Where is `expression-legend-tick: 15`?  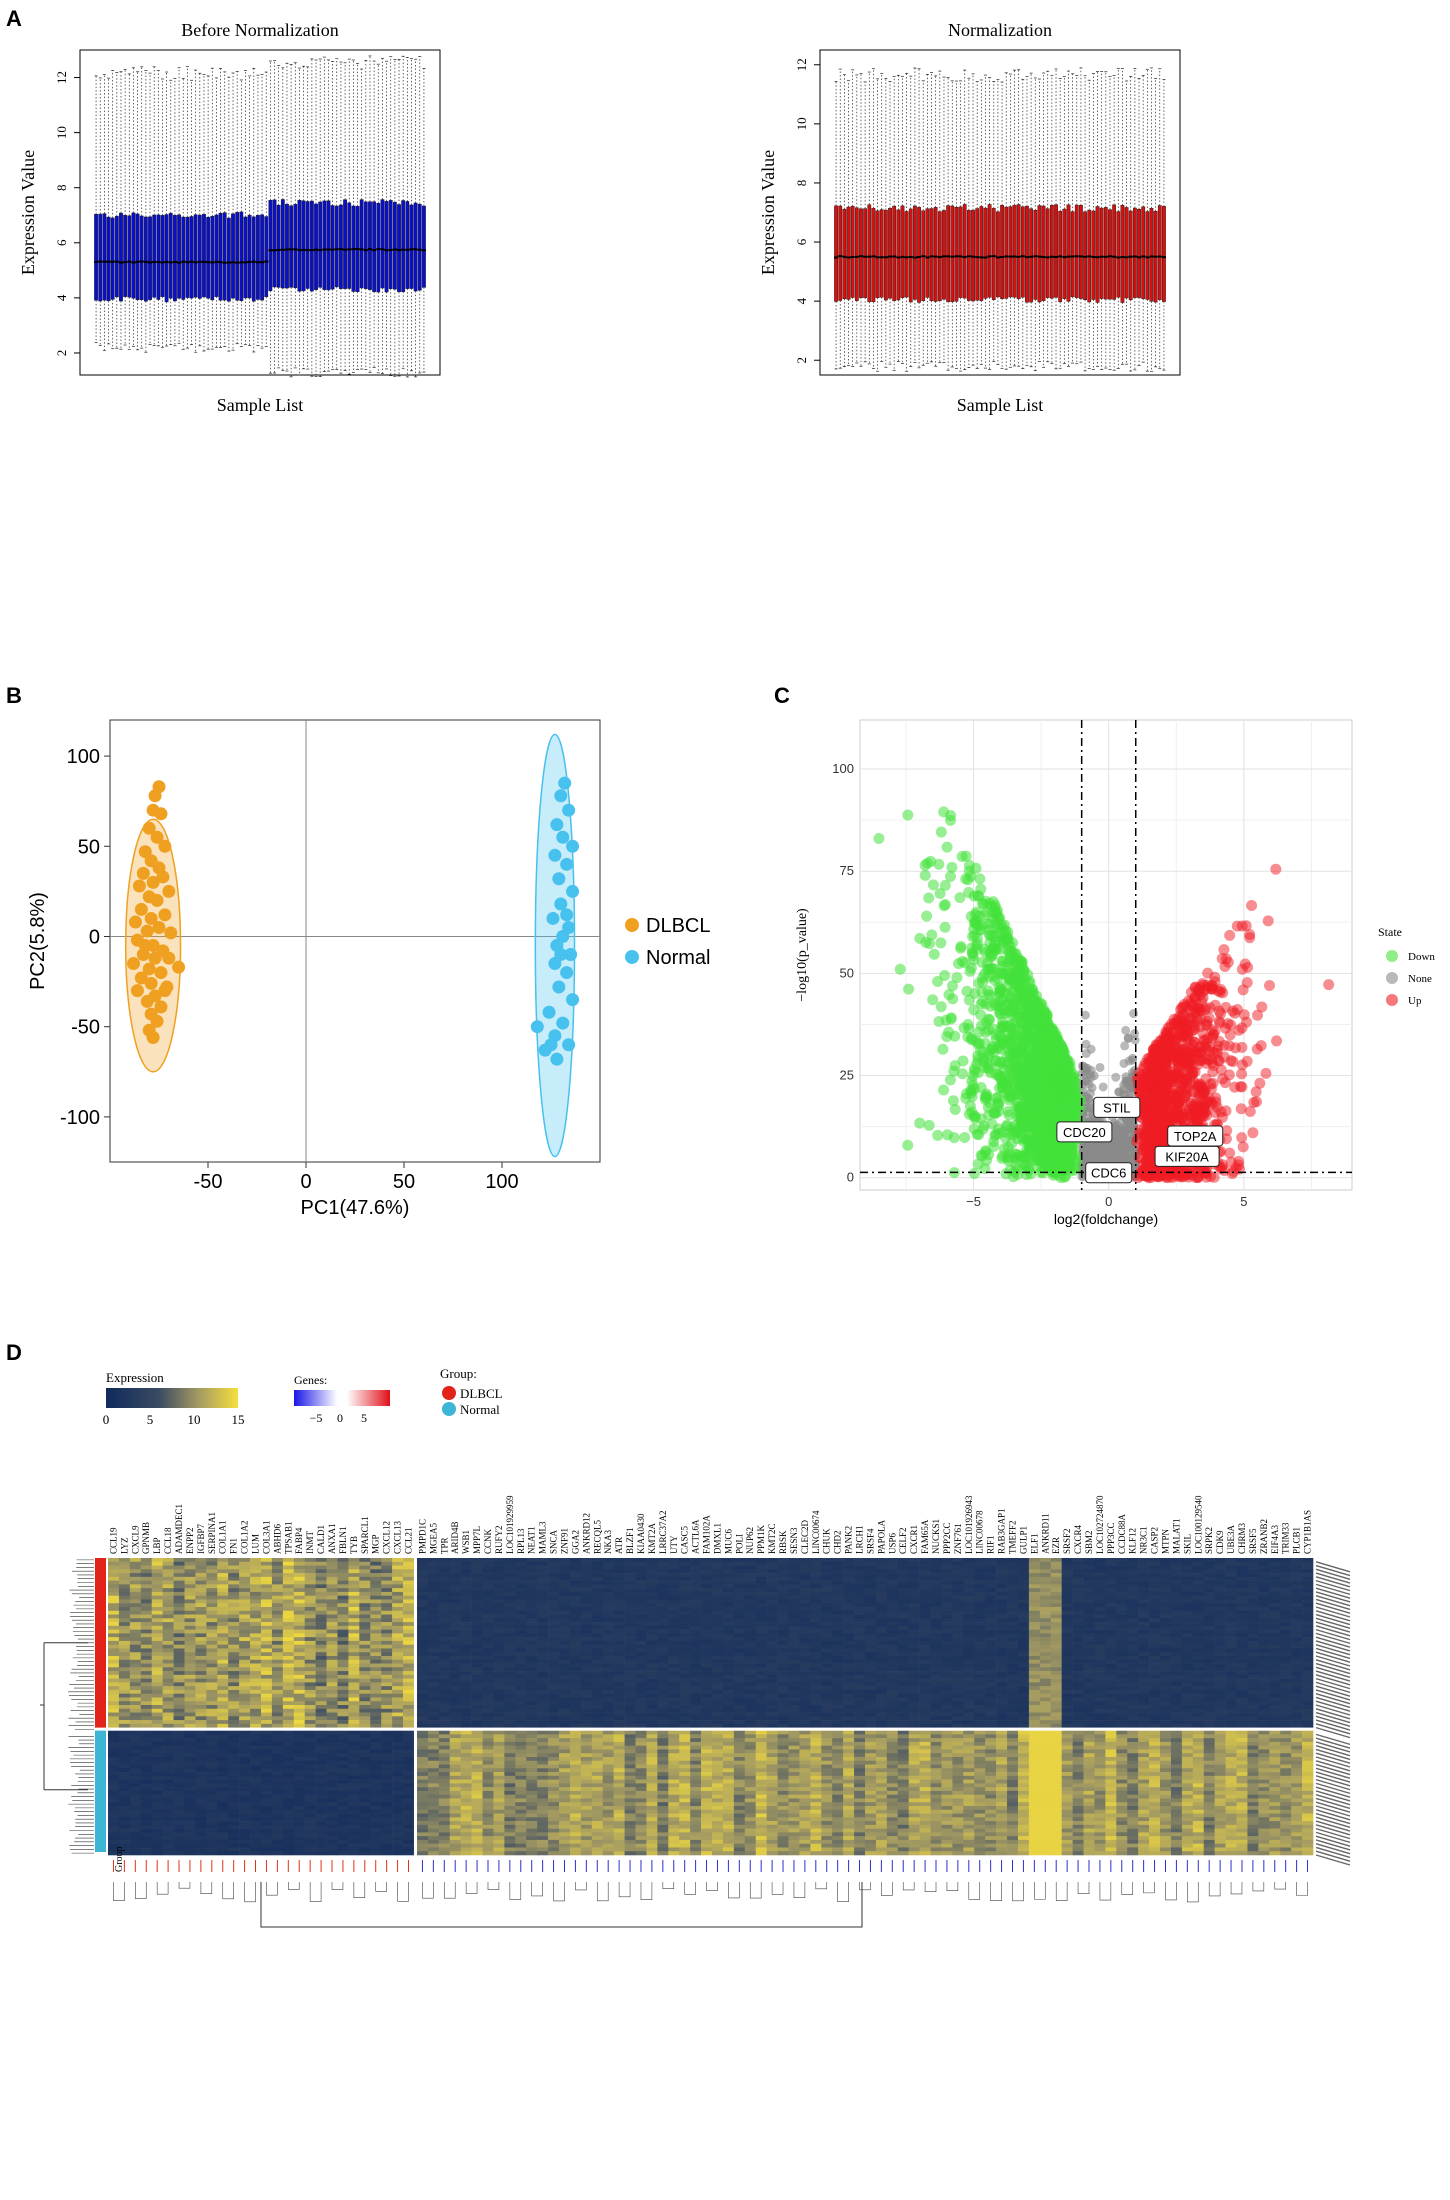
expression-legend-tick: 15 is located at coordinates (238, 1419).